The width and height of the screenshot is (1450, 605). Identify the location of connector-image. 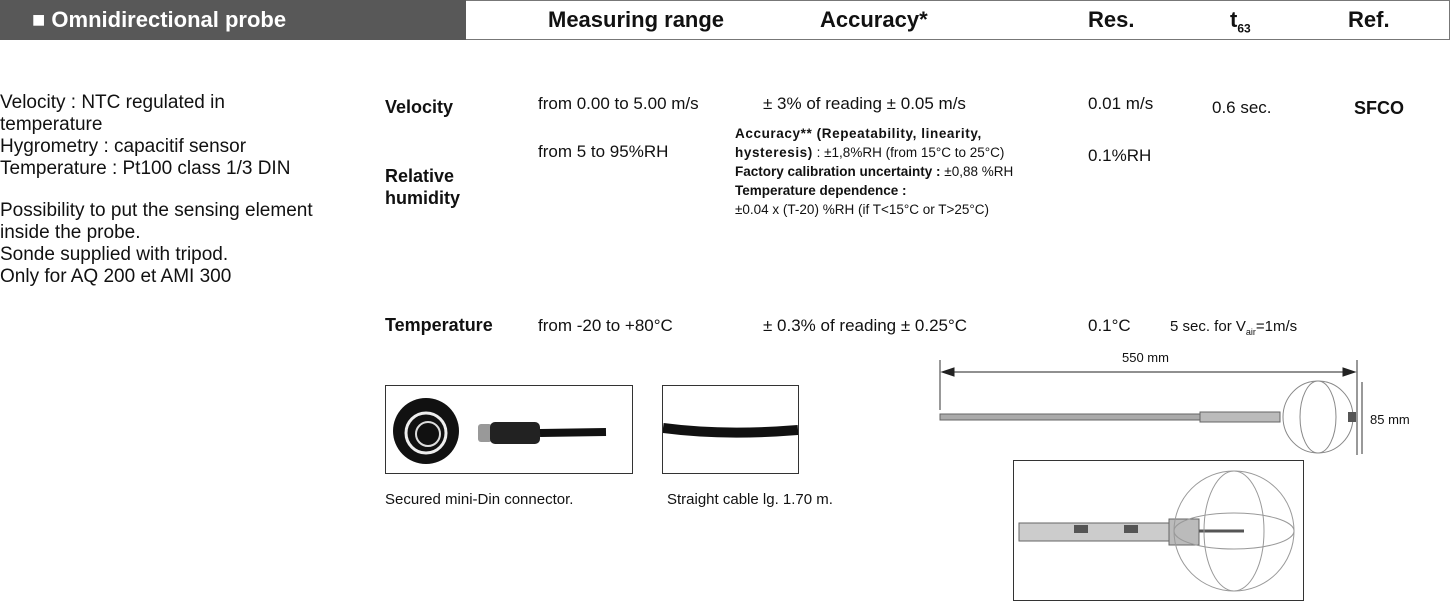
(509, 429).